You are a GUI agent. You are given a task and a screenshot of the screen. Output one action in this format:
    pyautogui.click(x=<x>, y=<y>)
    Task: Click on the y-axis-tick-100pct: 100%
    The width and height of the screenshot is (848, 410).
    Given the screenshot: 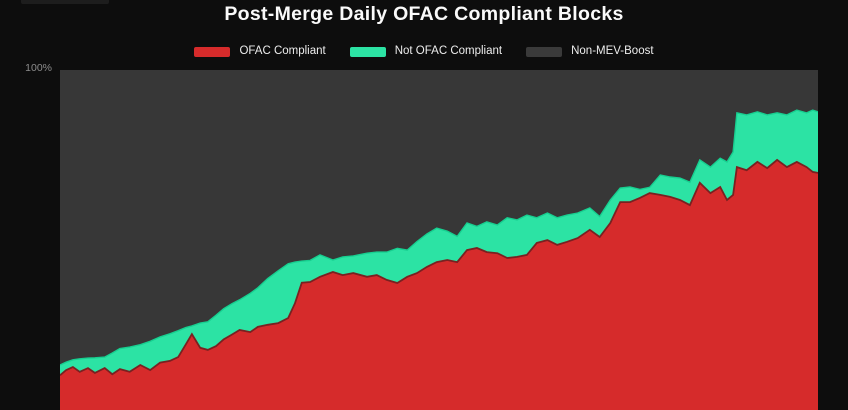 What is the action you would take?
    pyautogui.click(x=38, y=68)
    